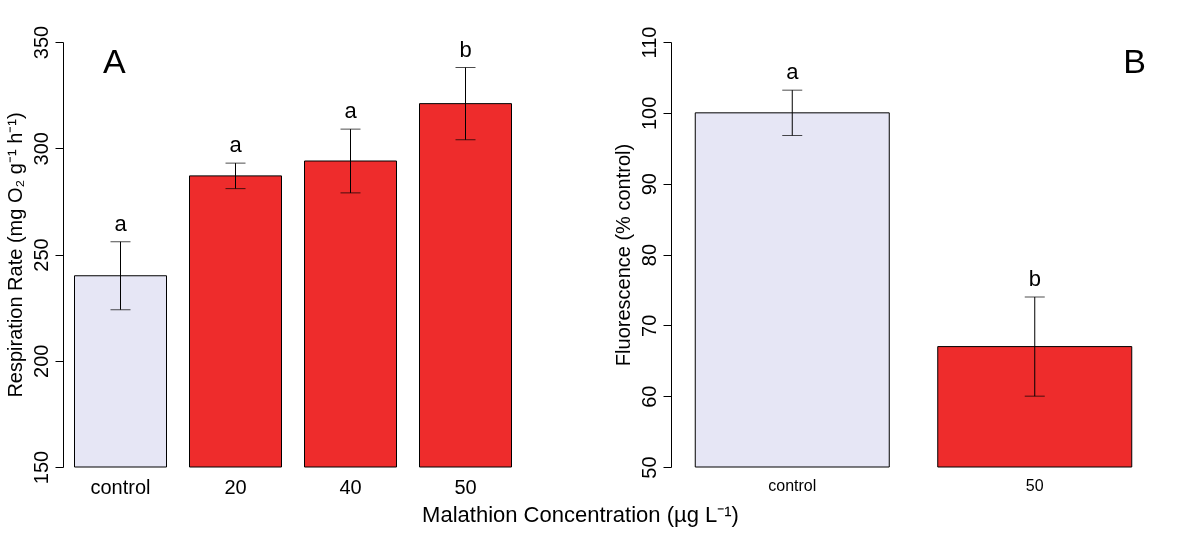 The width and height of the screenshot is (1202, 552). Describe the element at coordinates (40, 361) in the screenshot. I see `y-tick-label: 200` at that location.